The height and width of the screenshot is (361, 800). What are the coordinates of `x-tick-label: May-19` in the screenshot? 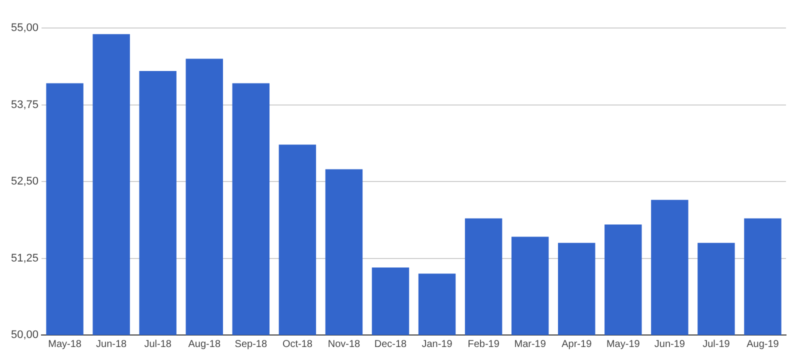 It's located at (623, 344).